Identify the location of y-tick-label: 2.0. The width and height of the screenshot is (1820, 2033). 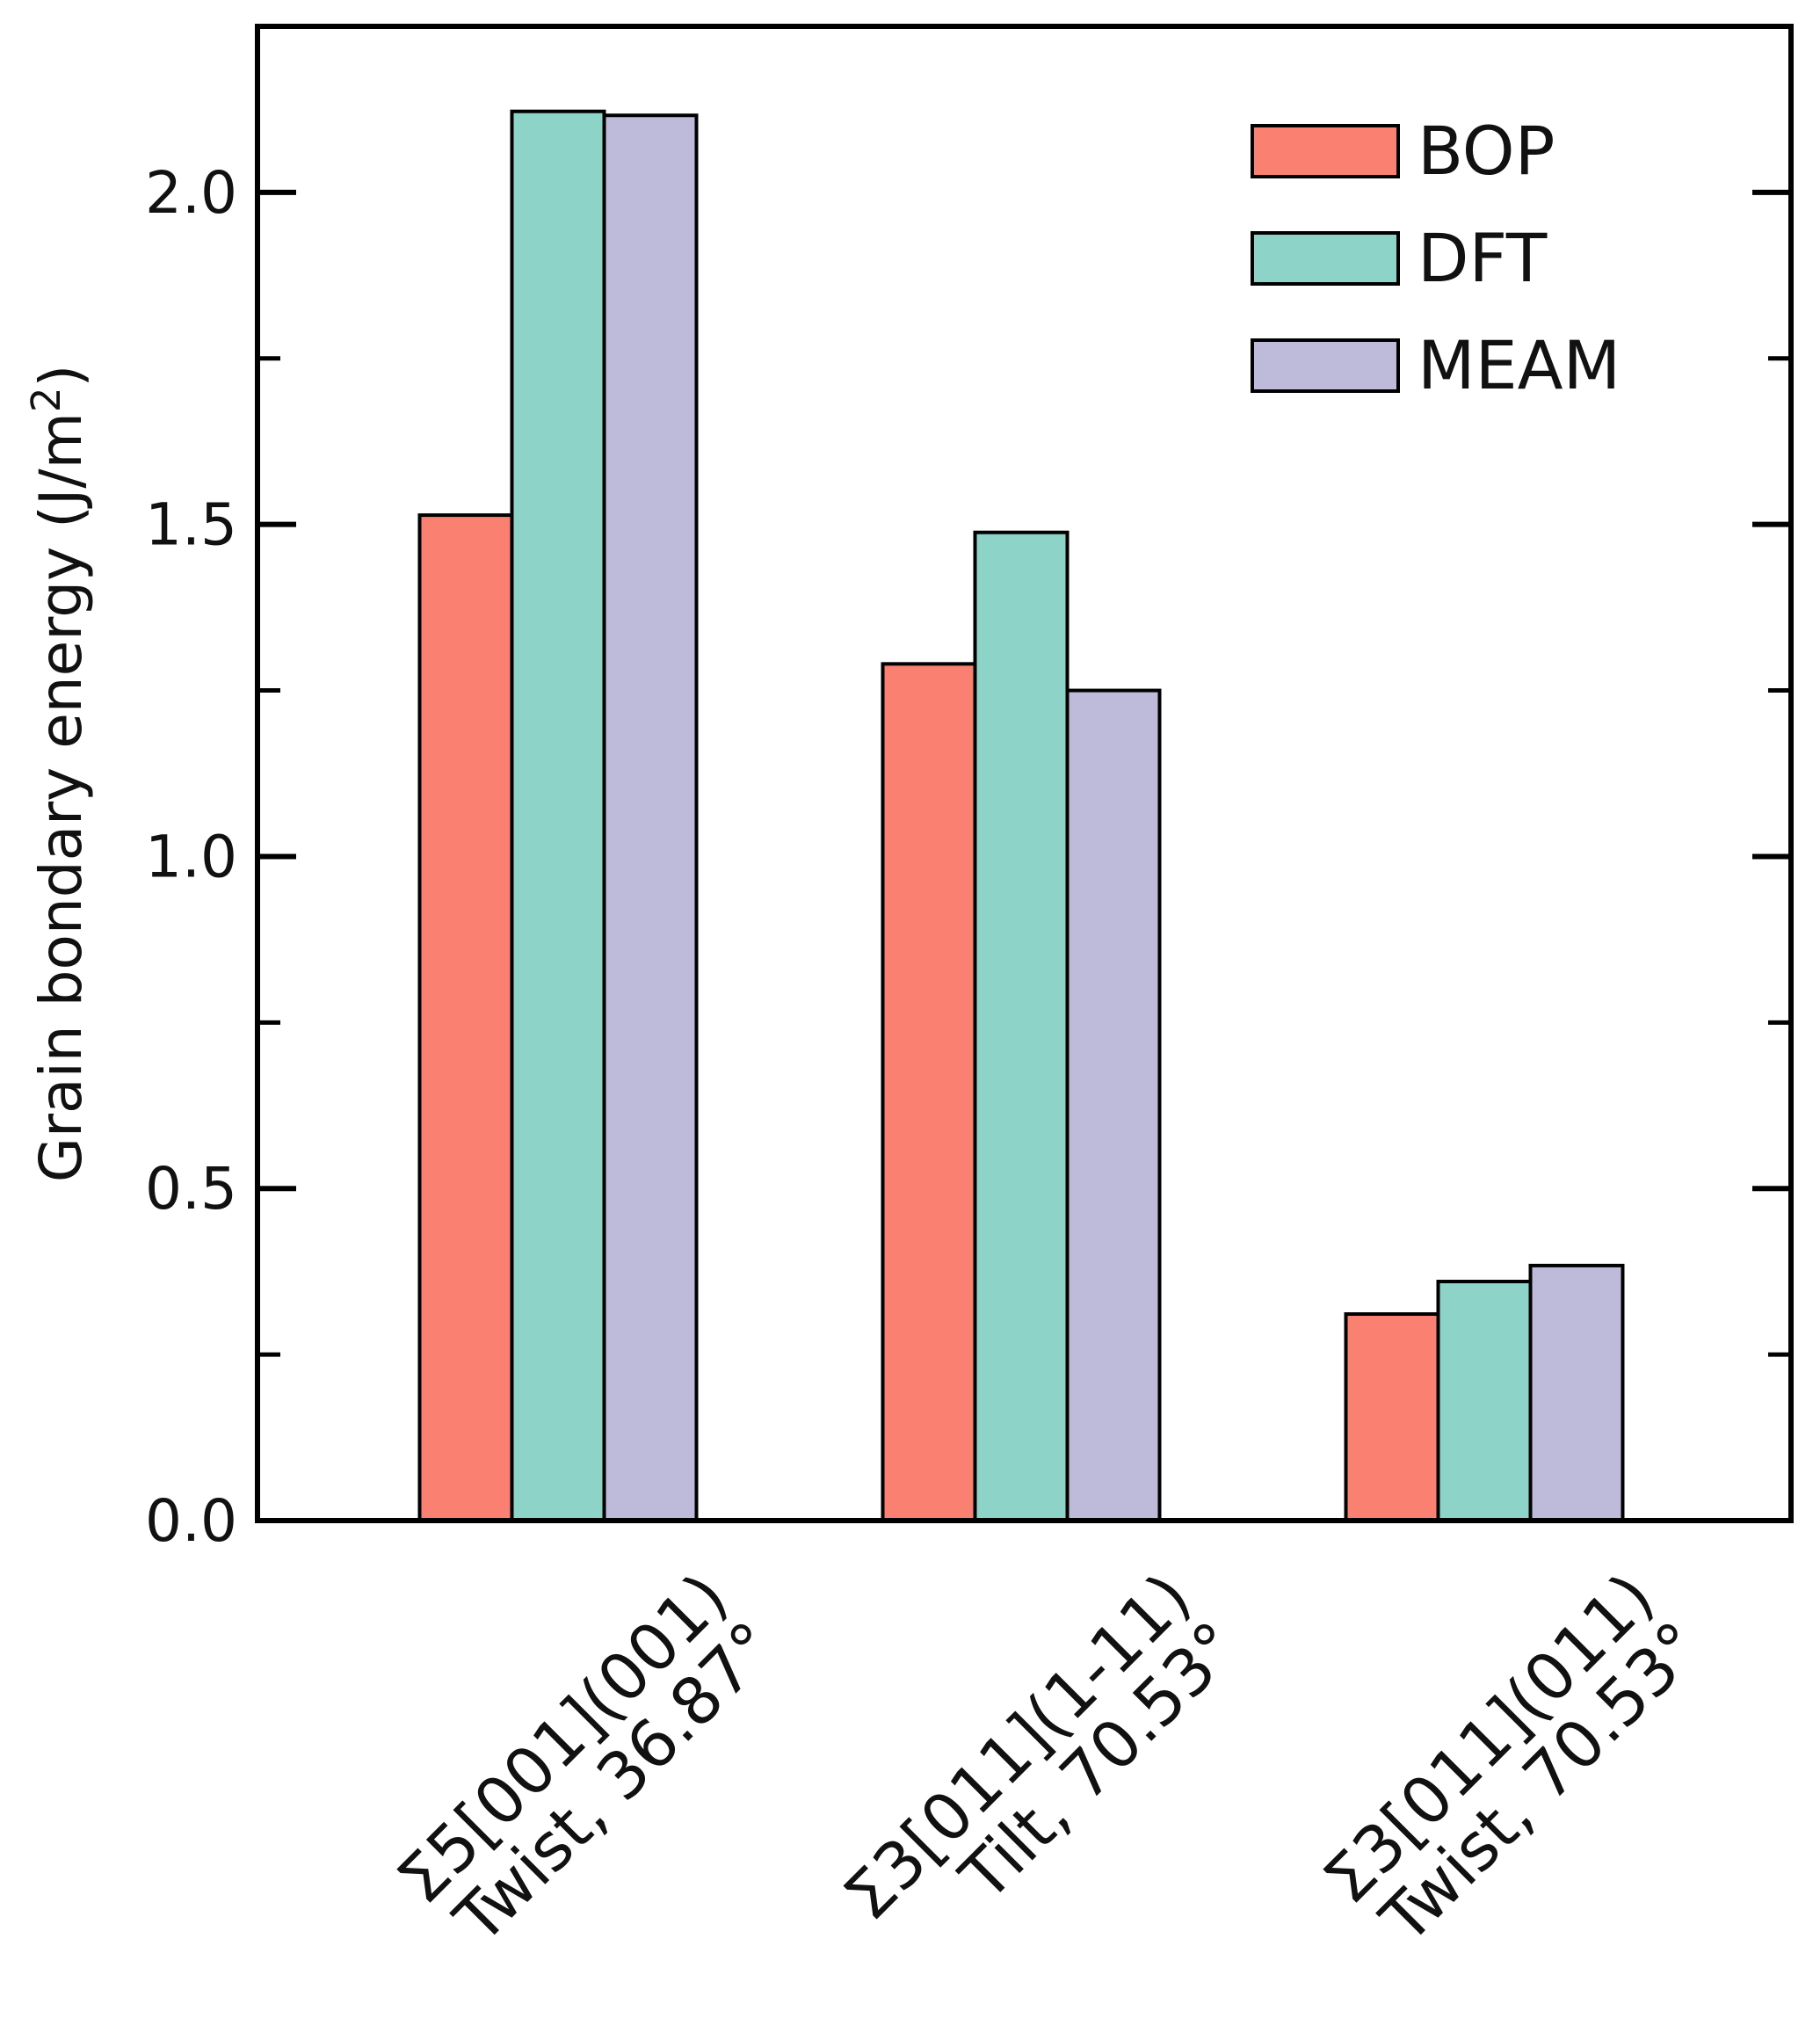
(191, 193).